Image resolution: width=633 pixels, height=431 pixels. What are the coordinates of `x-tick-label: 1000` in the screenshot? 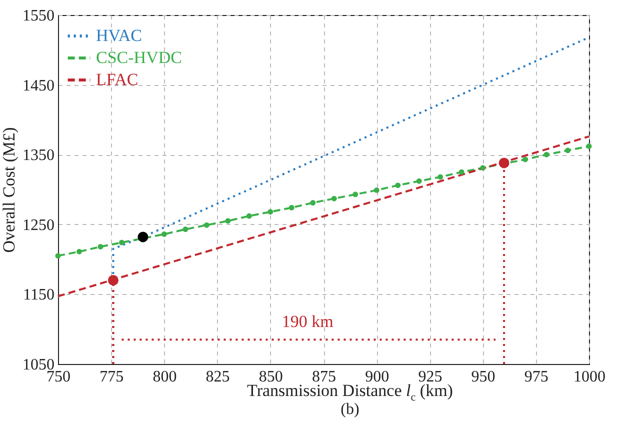 It's located at (590, 377).